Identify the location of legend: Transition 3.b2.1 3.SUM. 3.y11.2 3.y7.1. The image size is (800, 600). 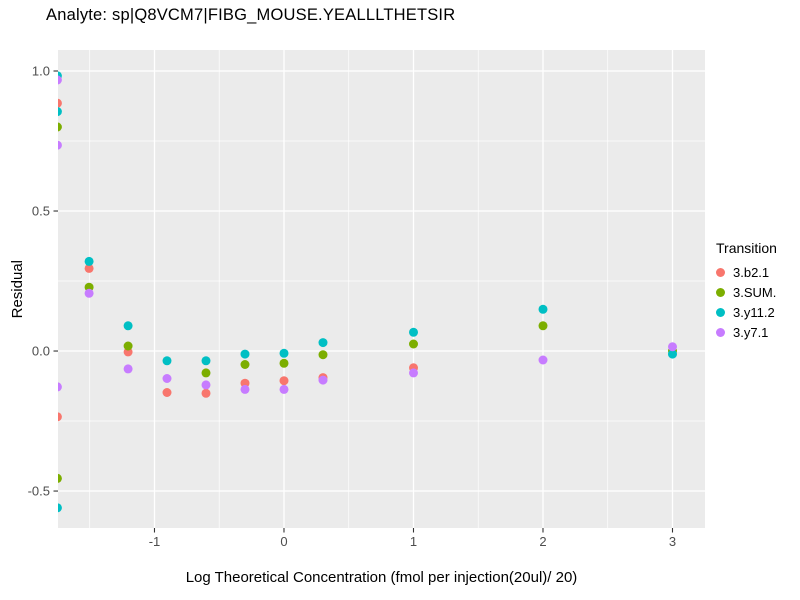
(746, 291).